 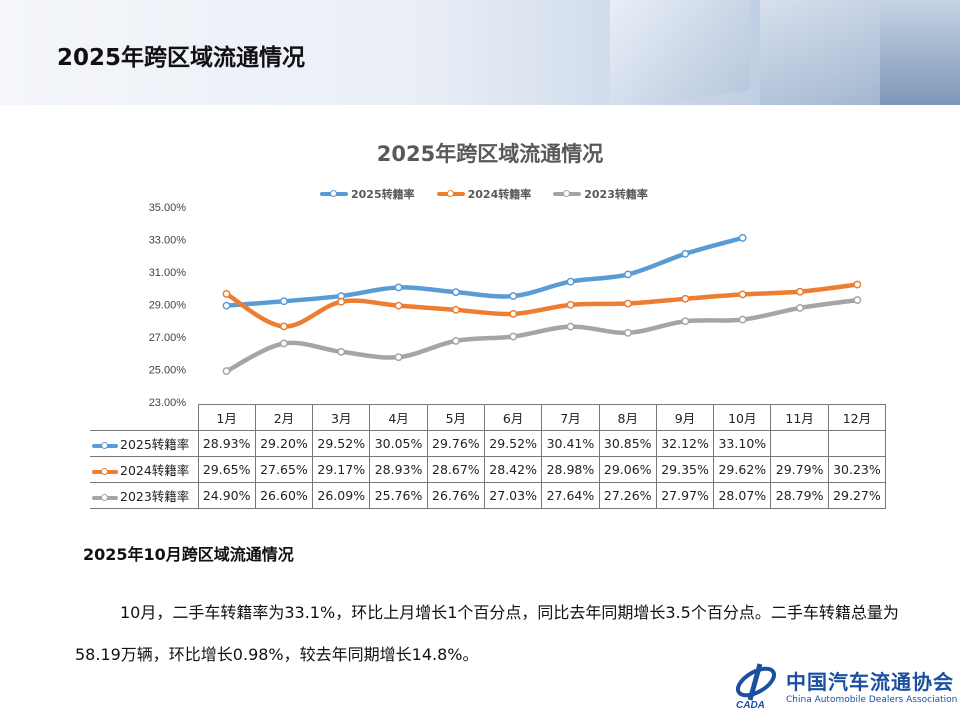 What do you see at coordinates (488, 417) in the screenshot?
I see `table-header-row: 1月 2月 3月 4月 5月 6月 7月 8月 9月 10月 11月 12月` at bounding box center [488, 417].